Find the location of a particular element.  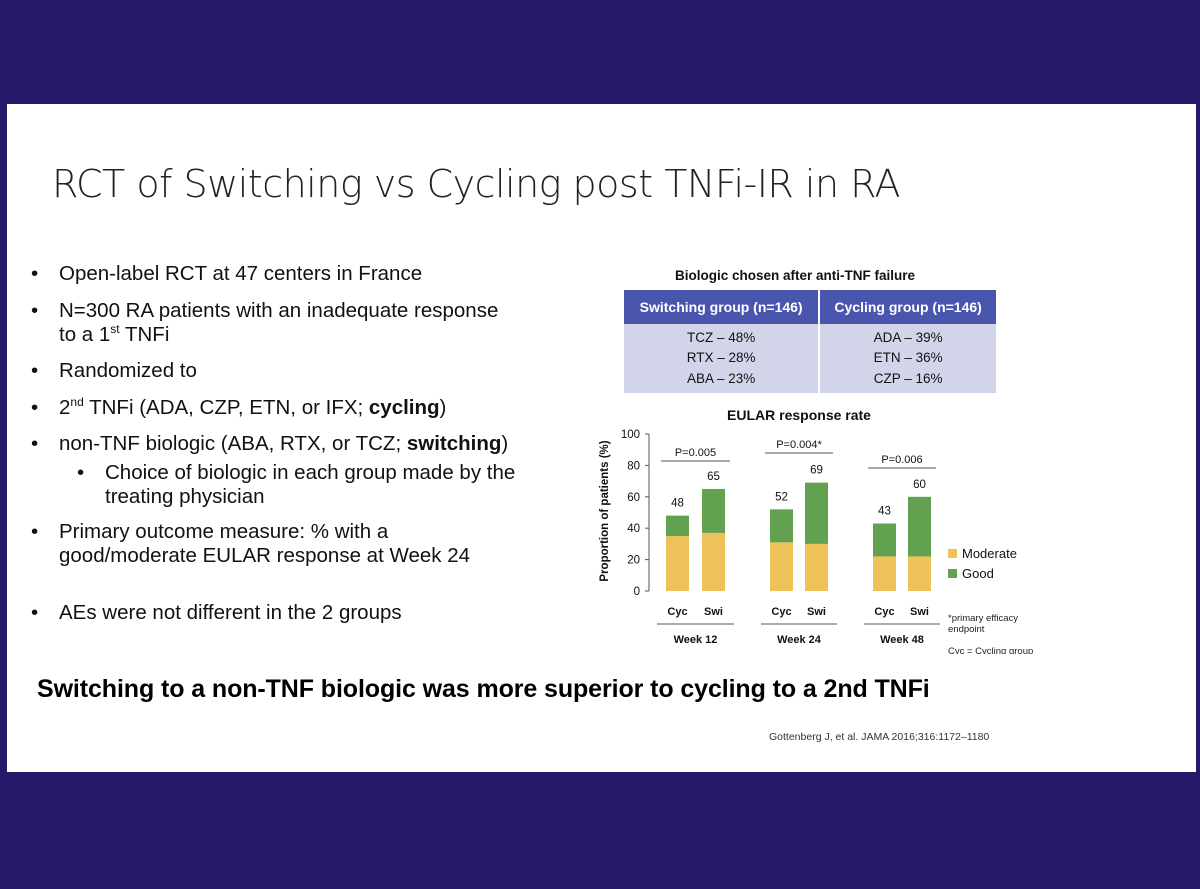

table-cell-line: CZP – 16% is located at coordinates (908, 378).